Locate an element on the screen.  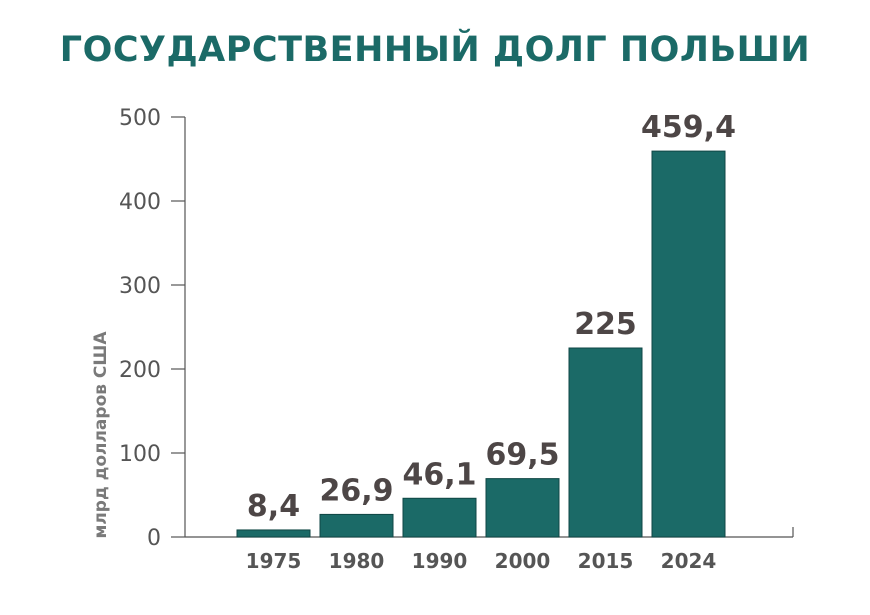
x-tick-label: 2024 is located at coordinates (689, 561).